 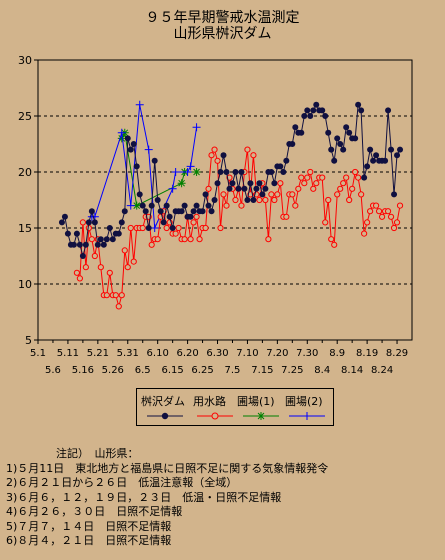 What do you see at coordinates (122, 482) in the screenshot?
I see `note-line-2: 2)６月２１日から２６日 低温注意報（全域）` at bounding box center [122, 482].